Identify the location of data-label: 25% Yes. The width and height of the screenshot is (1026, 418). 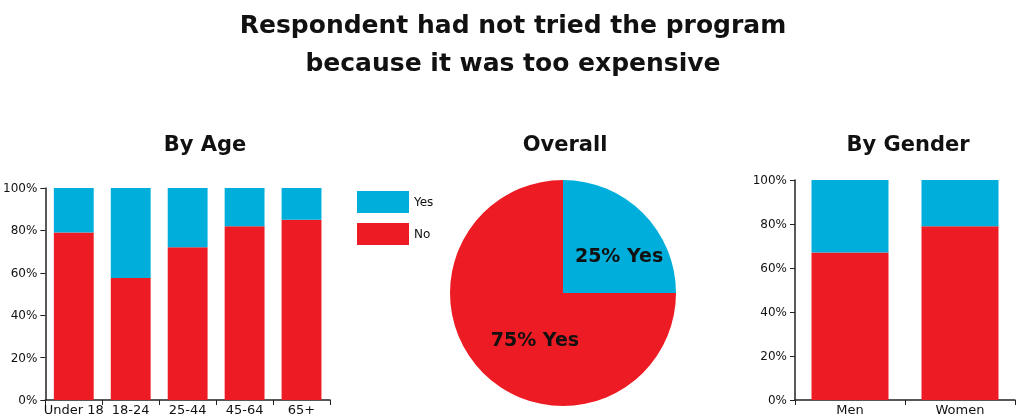
(619, 254).